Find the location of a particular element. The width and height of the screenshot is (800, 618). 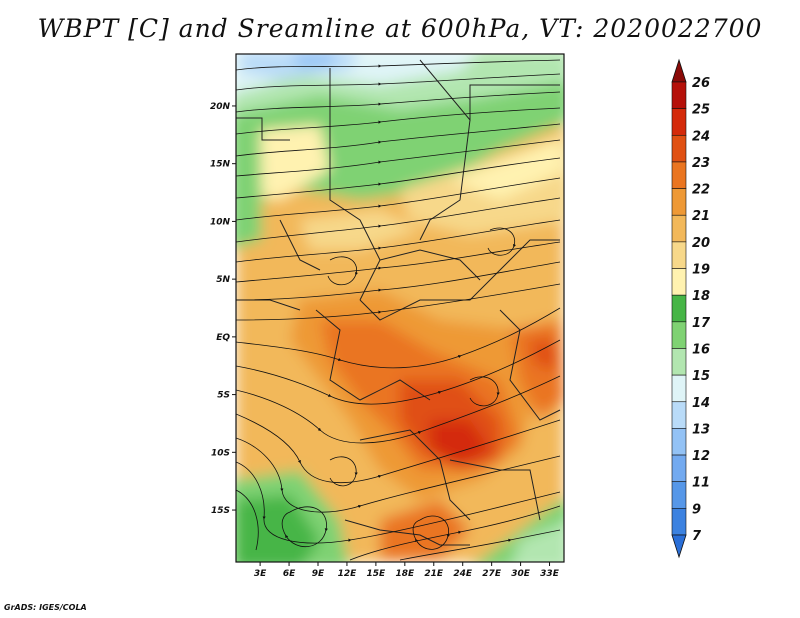

lat-label: 15S is located at coordinates (220, 511).